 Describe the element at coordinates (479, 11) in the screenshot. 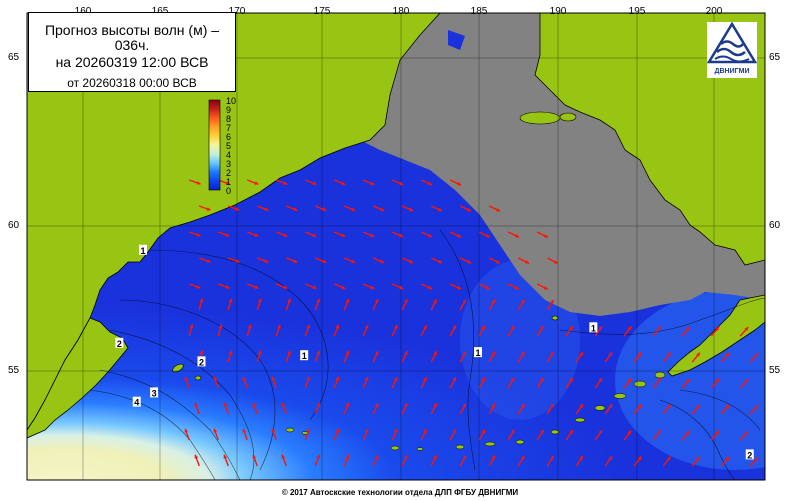

I see `lon-label: 185` at that location.